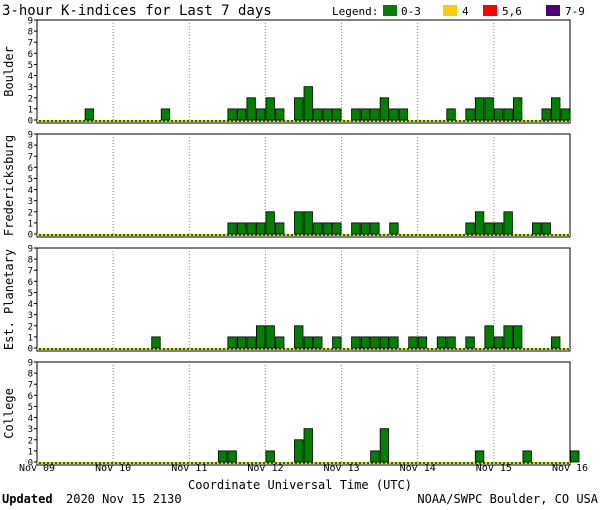 This screenshot has height=510, width=600. Describe the element at coordinates (9, 185) in the screenshot. I see `panel-station-label: Fredericksburg` at that location.